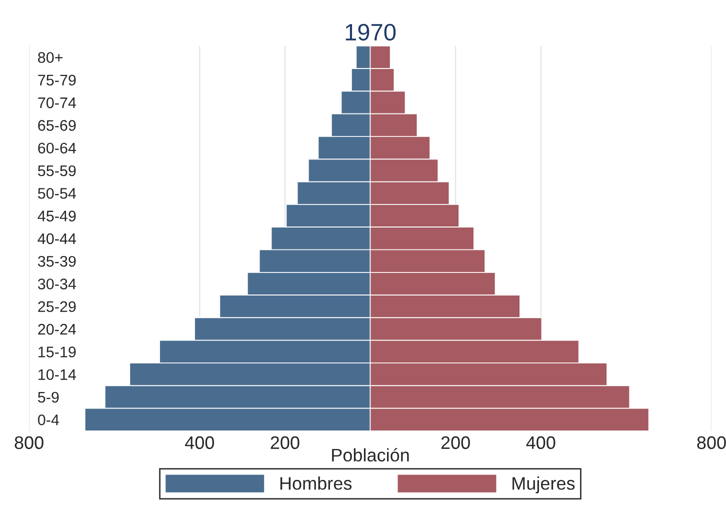 Image resolution: width=726 pixels, height=510 pixels. Describe the element at coordinates (57, 352) in the screenshot. I see `y-tick-label: 15-19` at that location.